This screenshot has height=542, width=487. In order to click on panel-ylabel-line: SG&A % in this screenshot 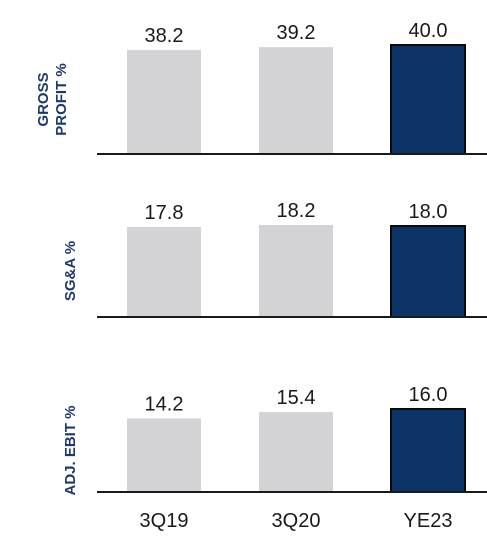, I will do `click(70, 271)`.